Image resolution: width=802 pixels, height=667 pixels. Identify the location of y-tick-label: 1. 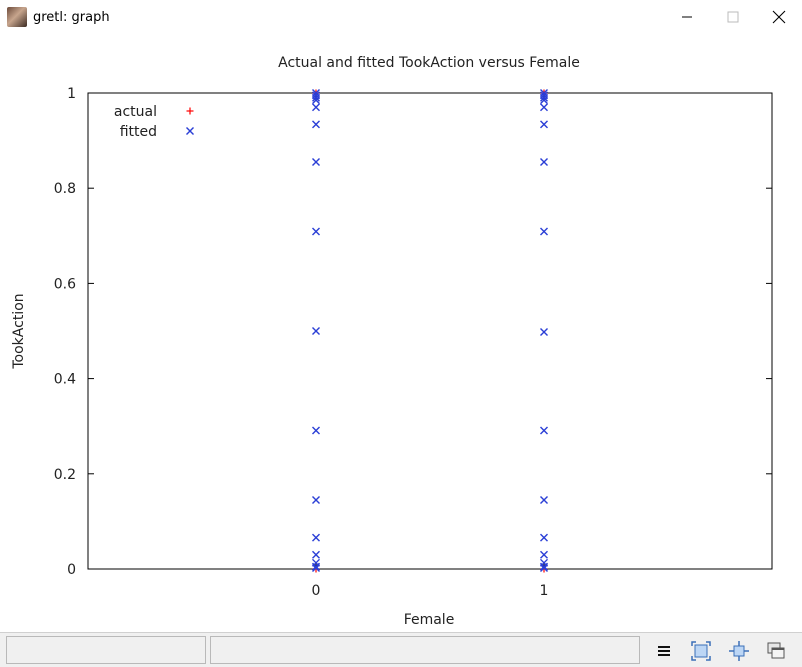
(71, 94).